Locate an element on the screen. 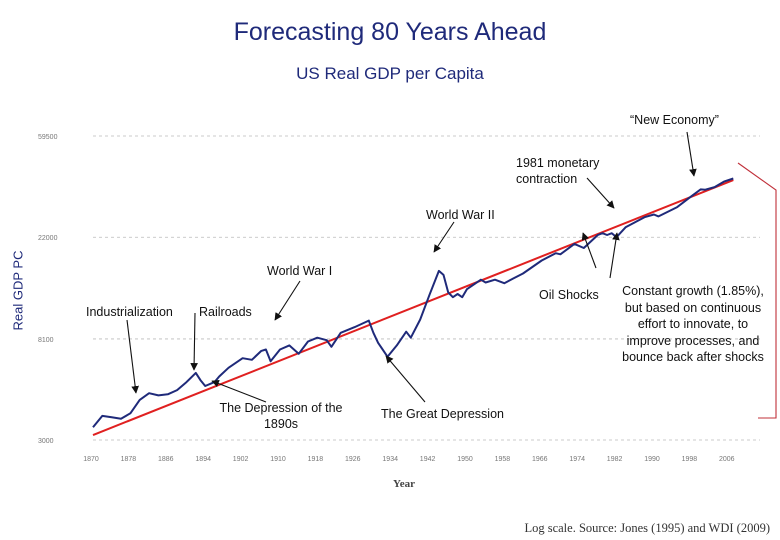 The image size is (780, 540). chart-subtitle: US Real GDP per Capita is located at coordinates (390, 73).